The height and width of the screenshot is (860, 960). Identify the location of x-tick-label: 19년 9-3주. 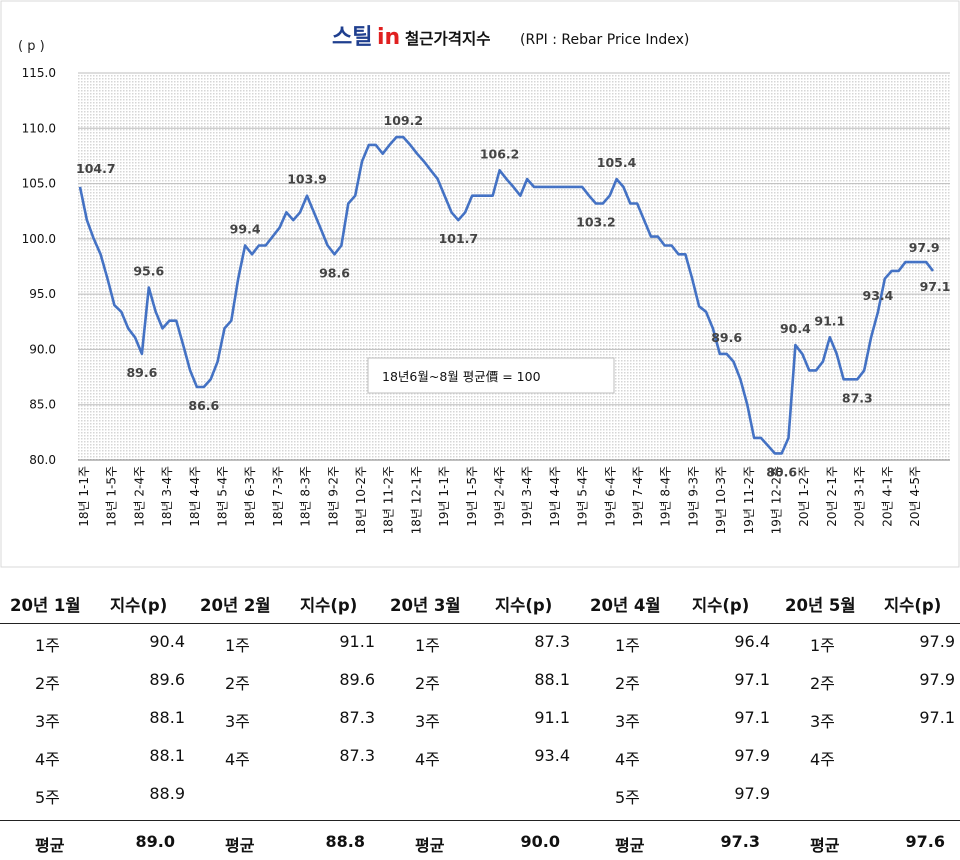
(693, 496).